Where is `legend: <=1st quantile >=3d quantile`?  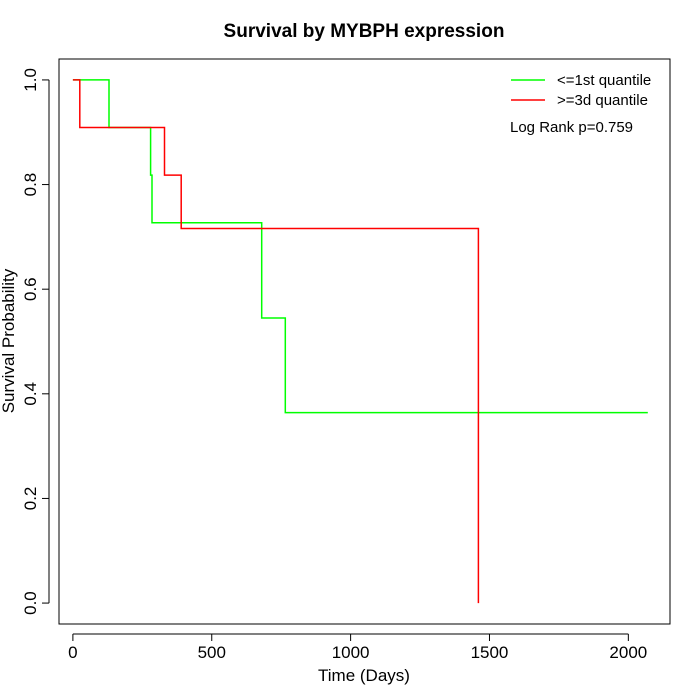 legend: <=1st quantile >=3d quantile is located at coordinates (581, 90).